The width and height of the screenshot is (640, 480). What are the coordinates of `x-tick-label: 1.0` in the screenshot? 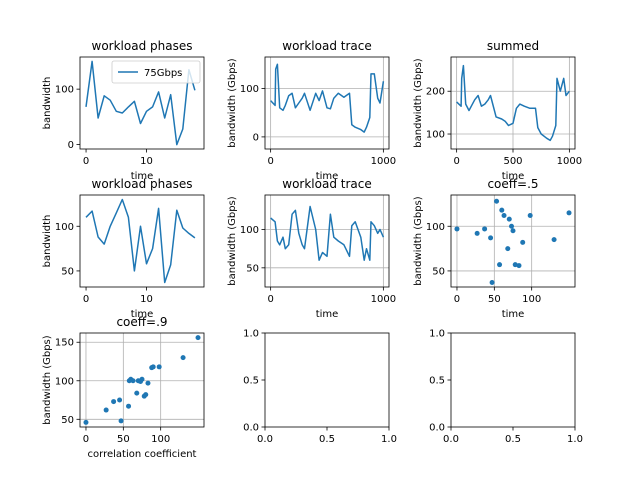 It's located at (389, 439).